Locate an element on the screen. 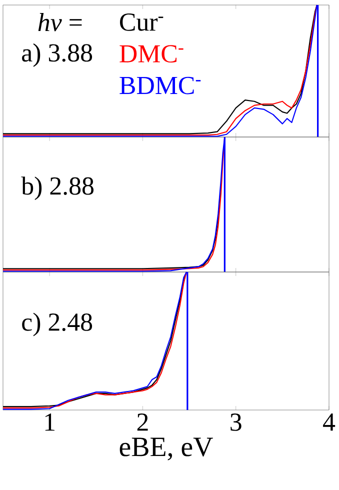 The height and width of the screenshot is (490, 339). annotation: b) 2.88 is located at coordinates (57, 188).